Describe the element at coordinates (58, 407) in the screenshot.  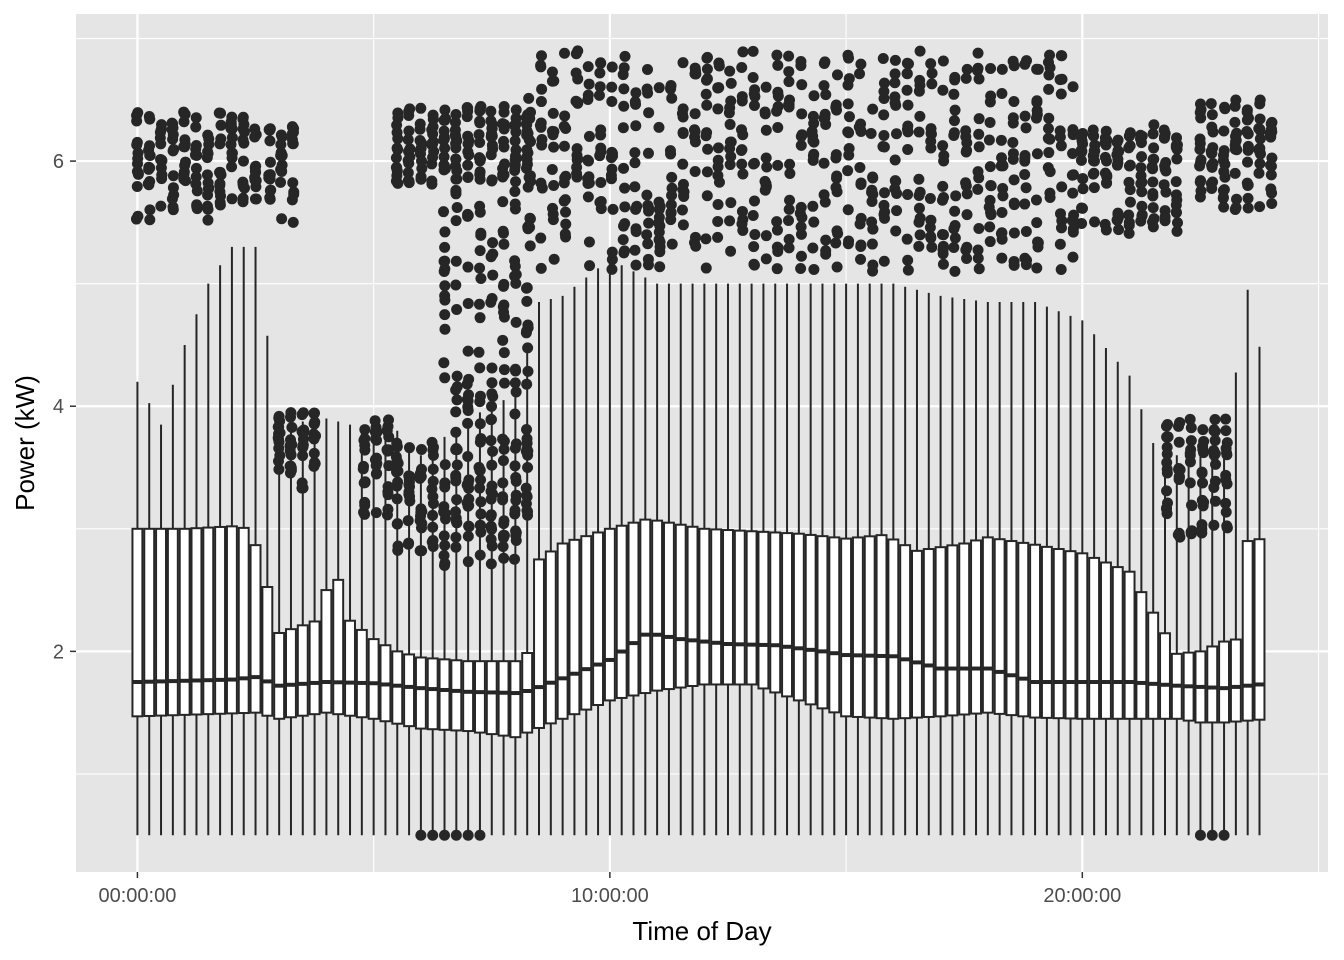
I see `y-tick-label: 4` at that location.